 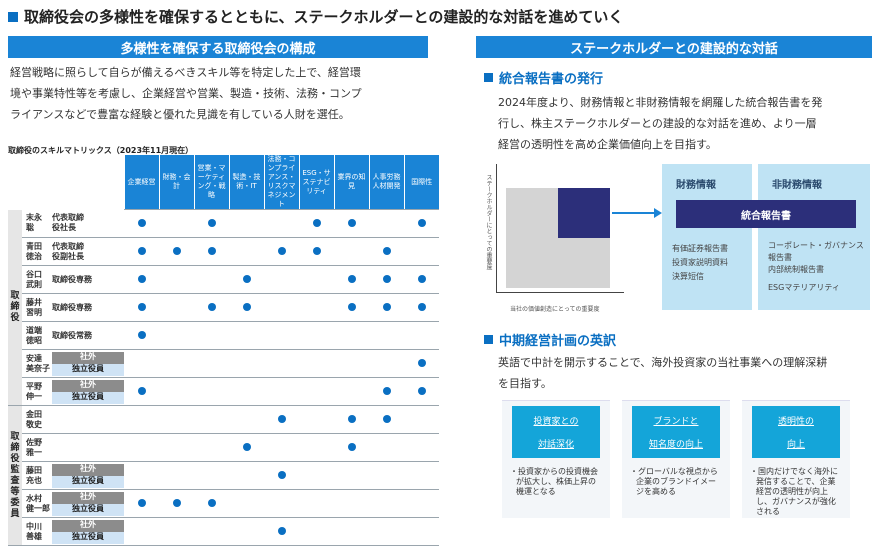 What do you see at coordinates (795, 445) in the screenshot?
I see `card-head-line: 向上` at bounding box center [795, 445].